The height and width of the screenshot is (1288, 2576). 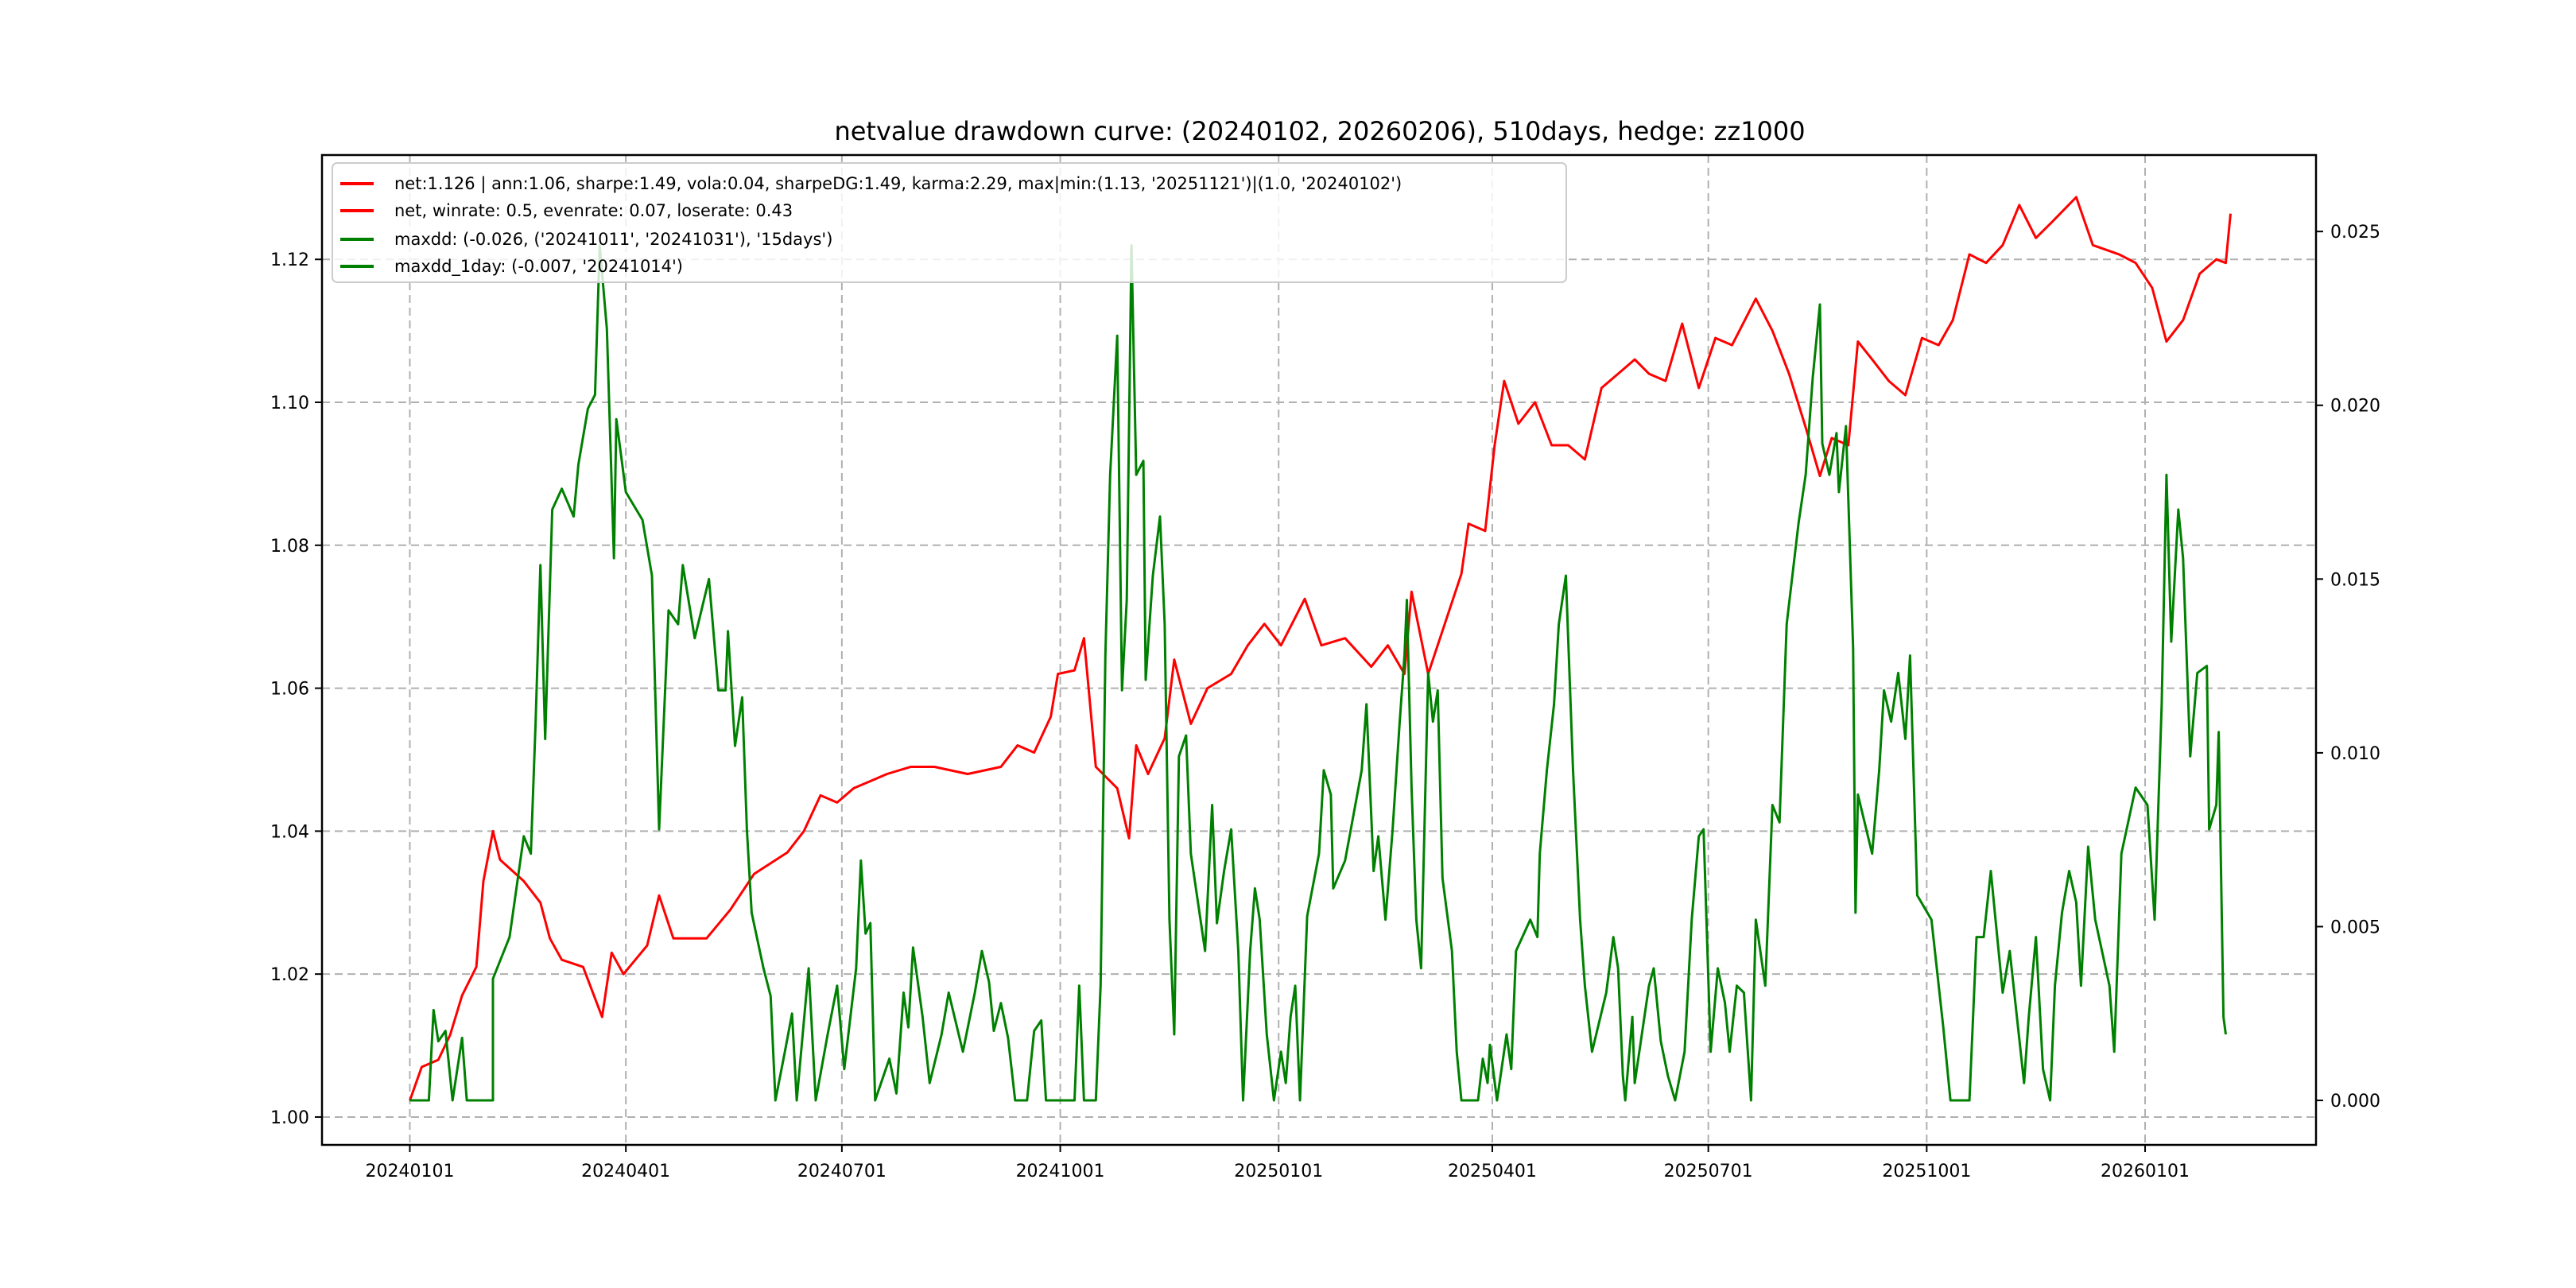 I want to click on legend-label: maxdd_1day: (-0.007, '20241014'), so click(x=539, y=267).